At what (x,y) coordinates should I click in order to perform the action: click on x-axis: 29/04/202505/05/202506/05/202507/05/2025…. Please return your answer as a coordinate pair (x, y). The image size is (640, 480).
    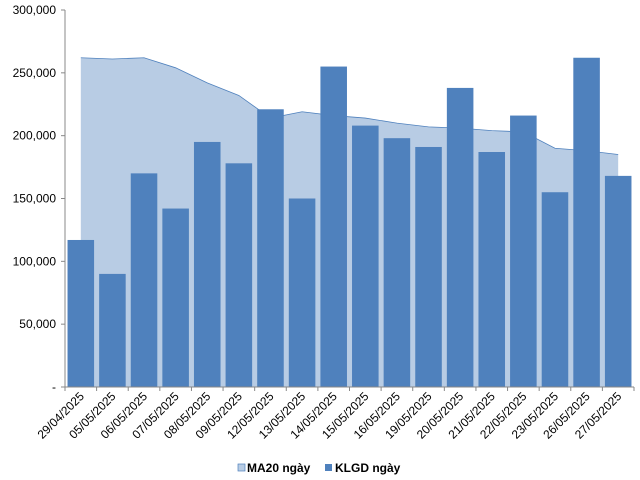
    Looking at the image, I should click on (335, 414).